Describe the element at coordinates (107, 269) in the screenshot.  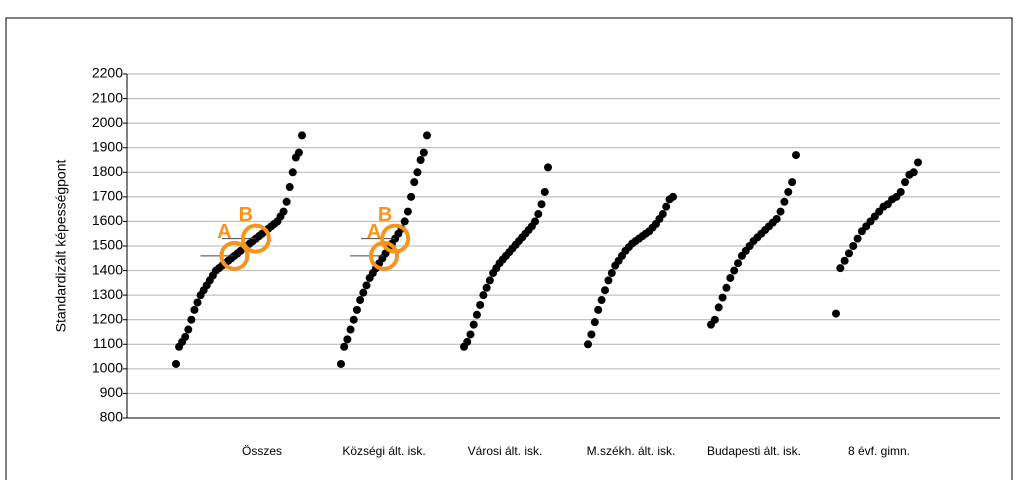
I see `y-tick-label: 1400` at that location.